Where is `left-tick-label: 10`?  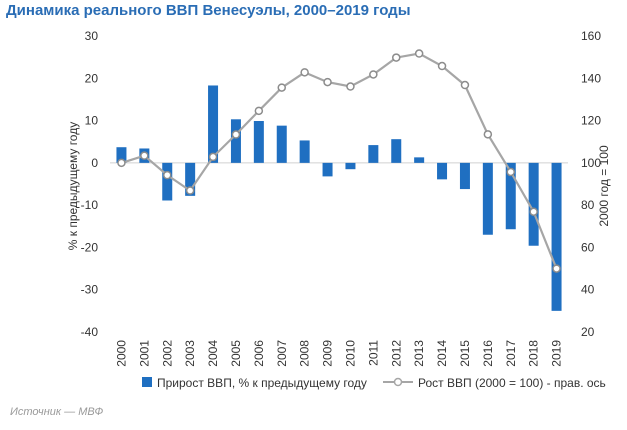
left-tick-label: 10 is located at coordinates (92, 121).